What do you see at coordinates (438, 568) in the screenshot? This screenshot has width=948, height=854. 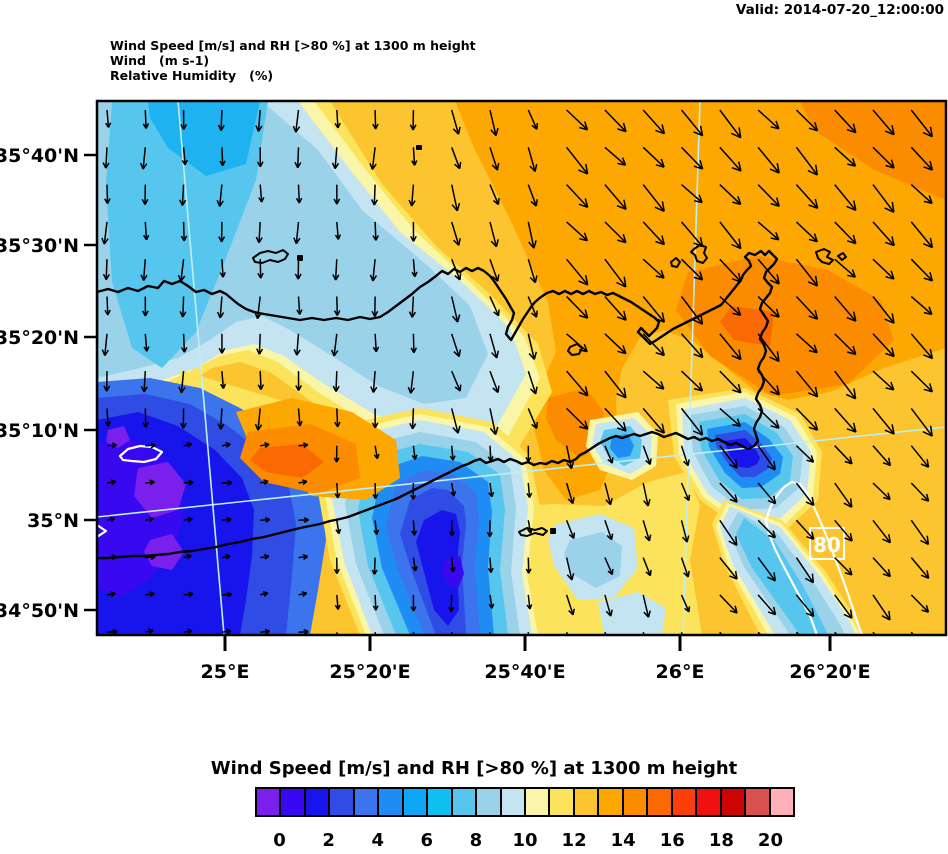 I see `field-region-cblob-core` at bounding box center [438, 568].